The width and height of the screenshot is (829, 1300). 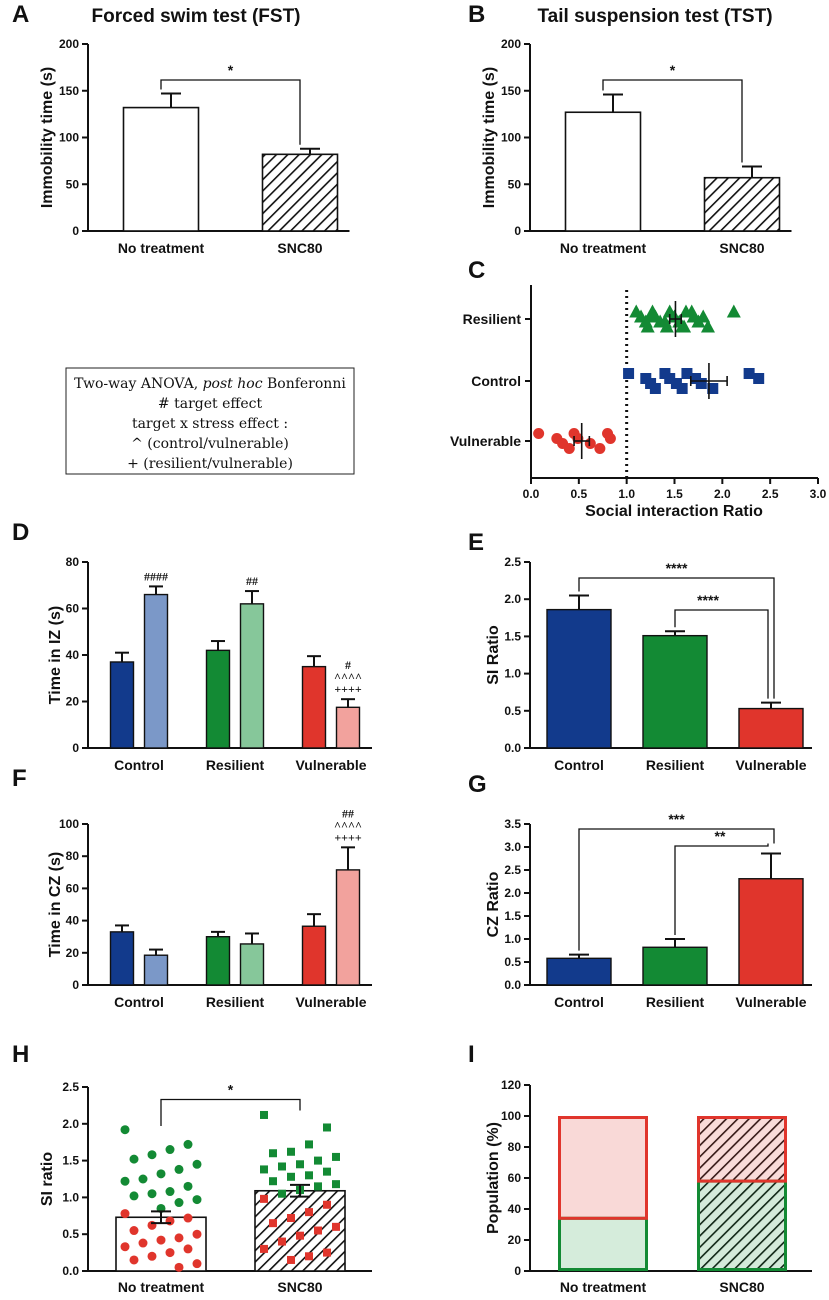 I want to click on H-y-tick-label: 0.5, so click(x=70, y=1234).